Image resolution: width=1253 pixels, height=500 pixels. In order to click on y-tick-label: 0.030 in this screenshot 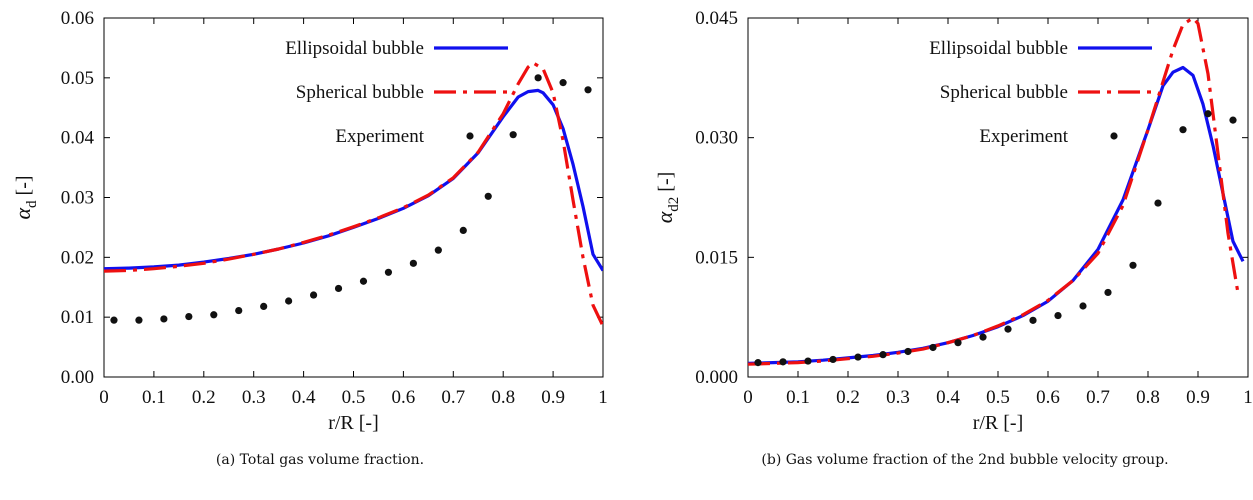, I will do `click(716, 138)`.